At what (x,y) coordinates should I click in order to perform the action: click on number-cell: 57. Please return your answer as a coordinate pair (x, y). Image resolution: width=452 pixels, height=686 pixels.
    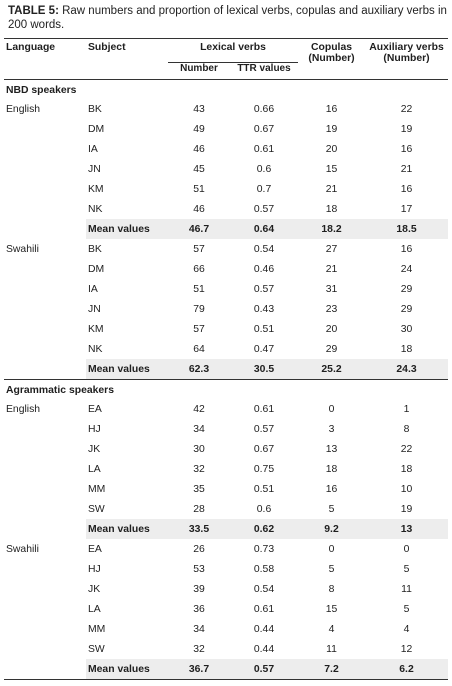
    Looking at the image, I should click on (199, 329).